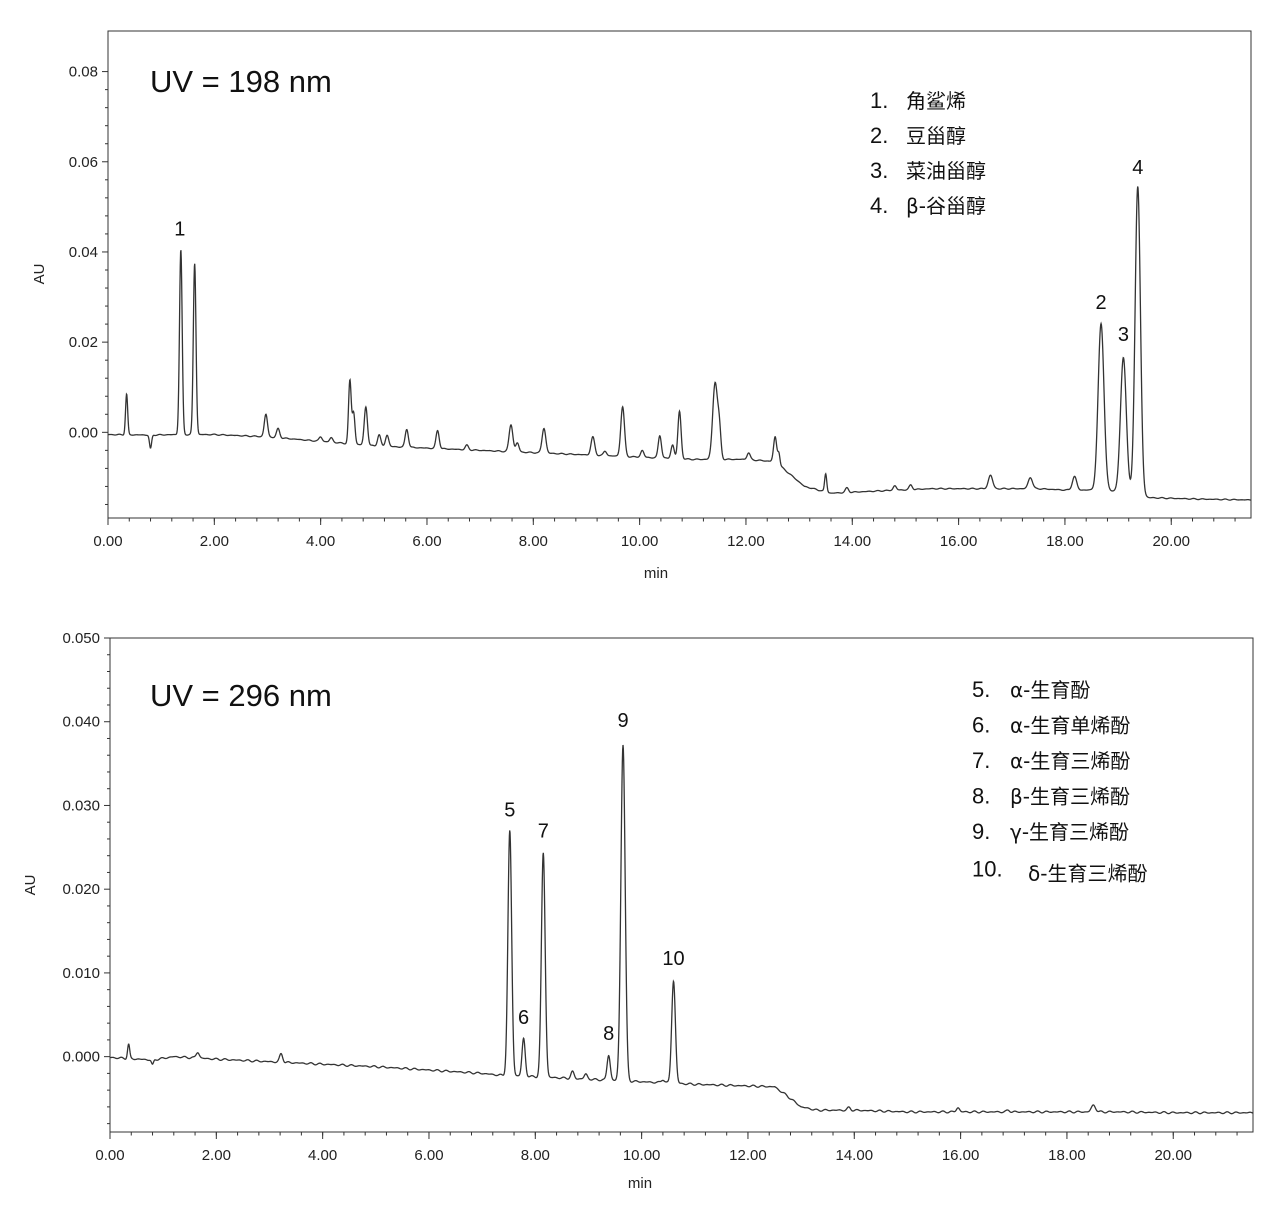  I want to click on legend-item-name: 菜油甾醇, so click(946, 171).